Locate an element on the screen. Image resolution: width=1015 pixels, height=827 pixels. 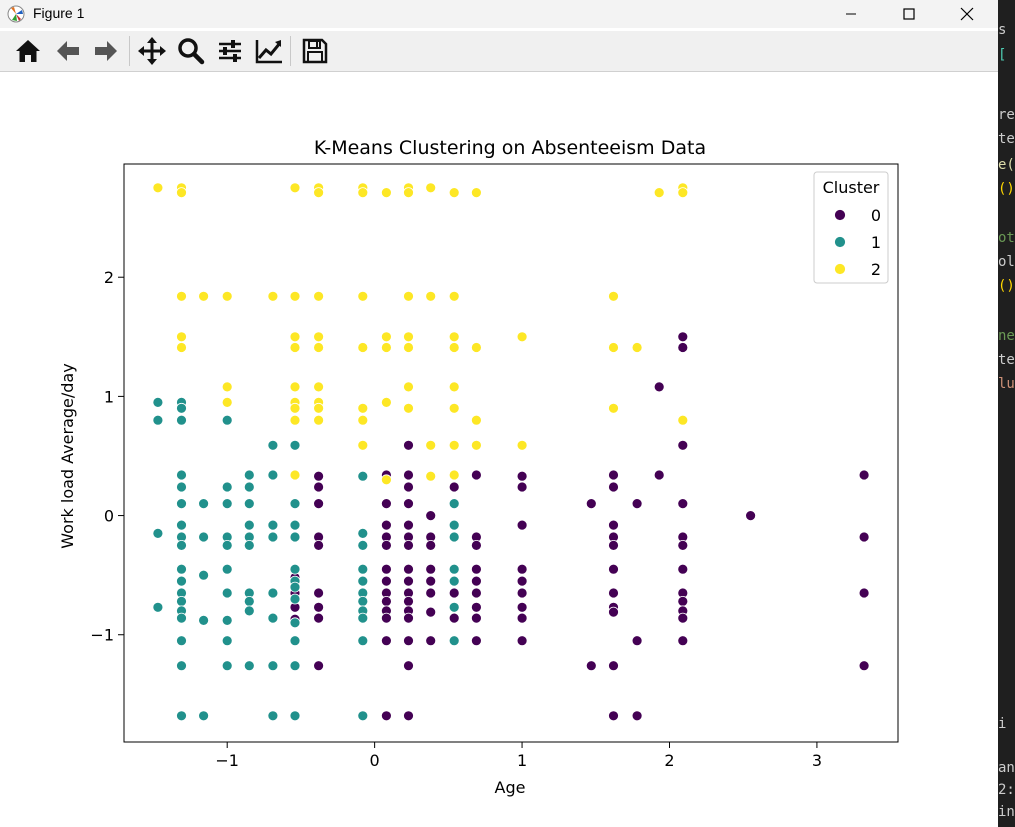
code-fragment: re is located at coordinates (1006, 115).